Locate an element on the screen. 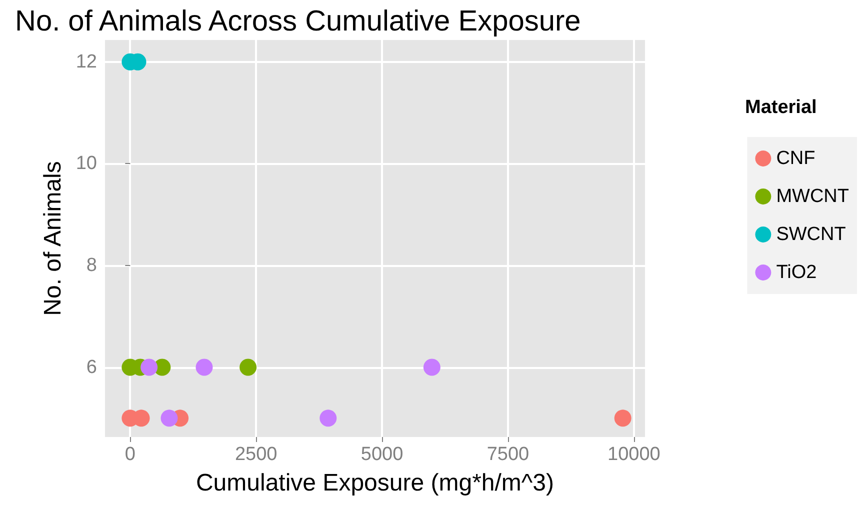 This screenshot has height=519, width=859. y-tick-label: 12 is located at coordinates (86, 61).